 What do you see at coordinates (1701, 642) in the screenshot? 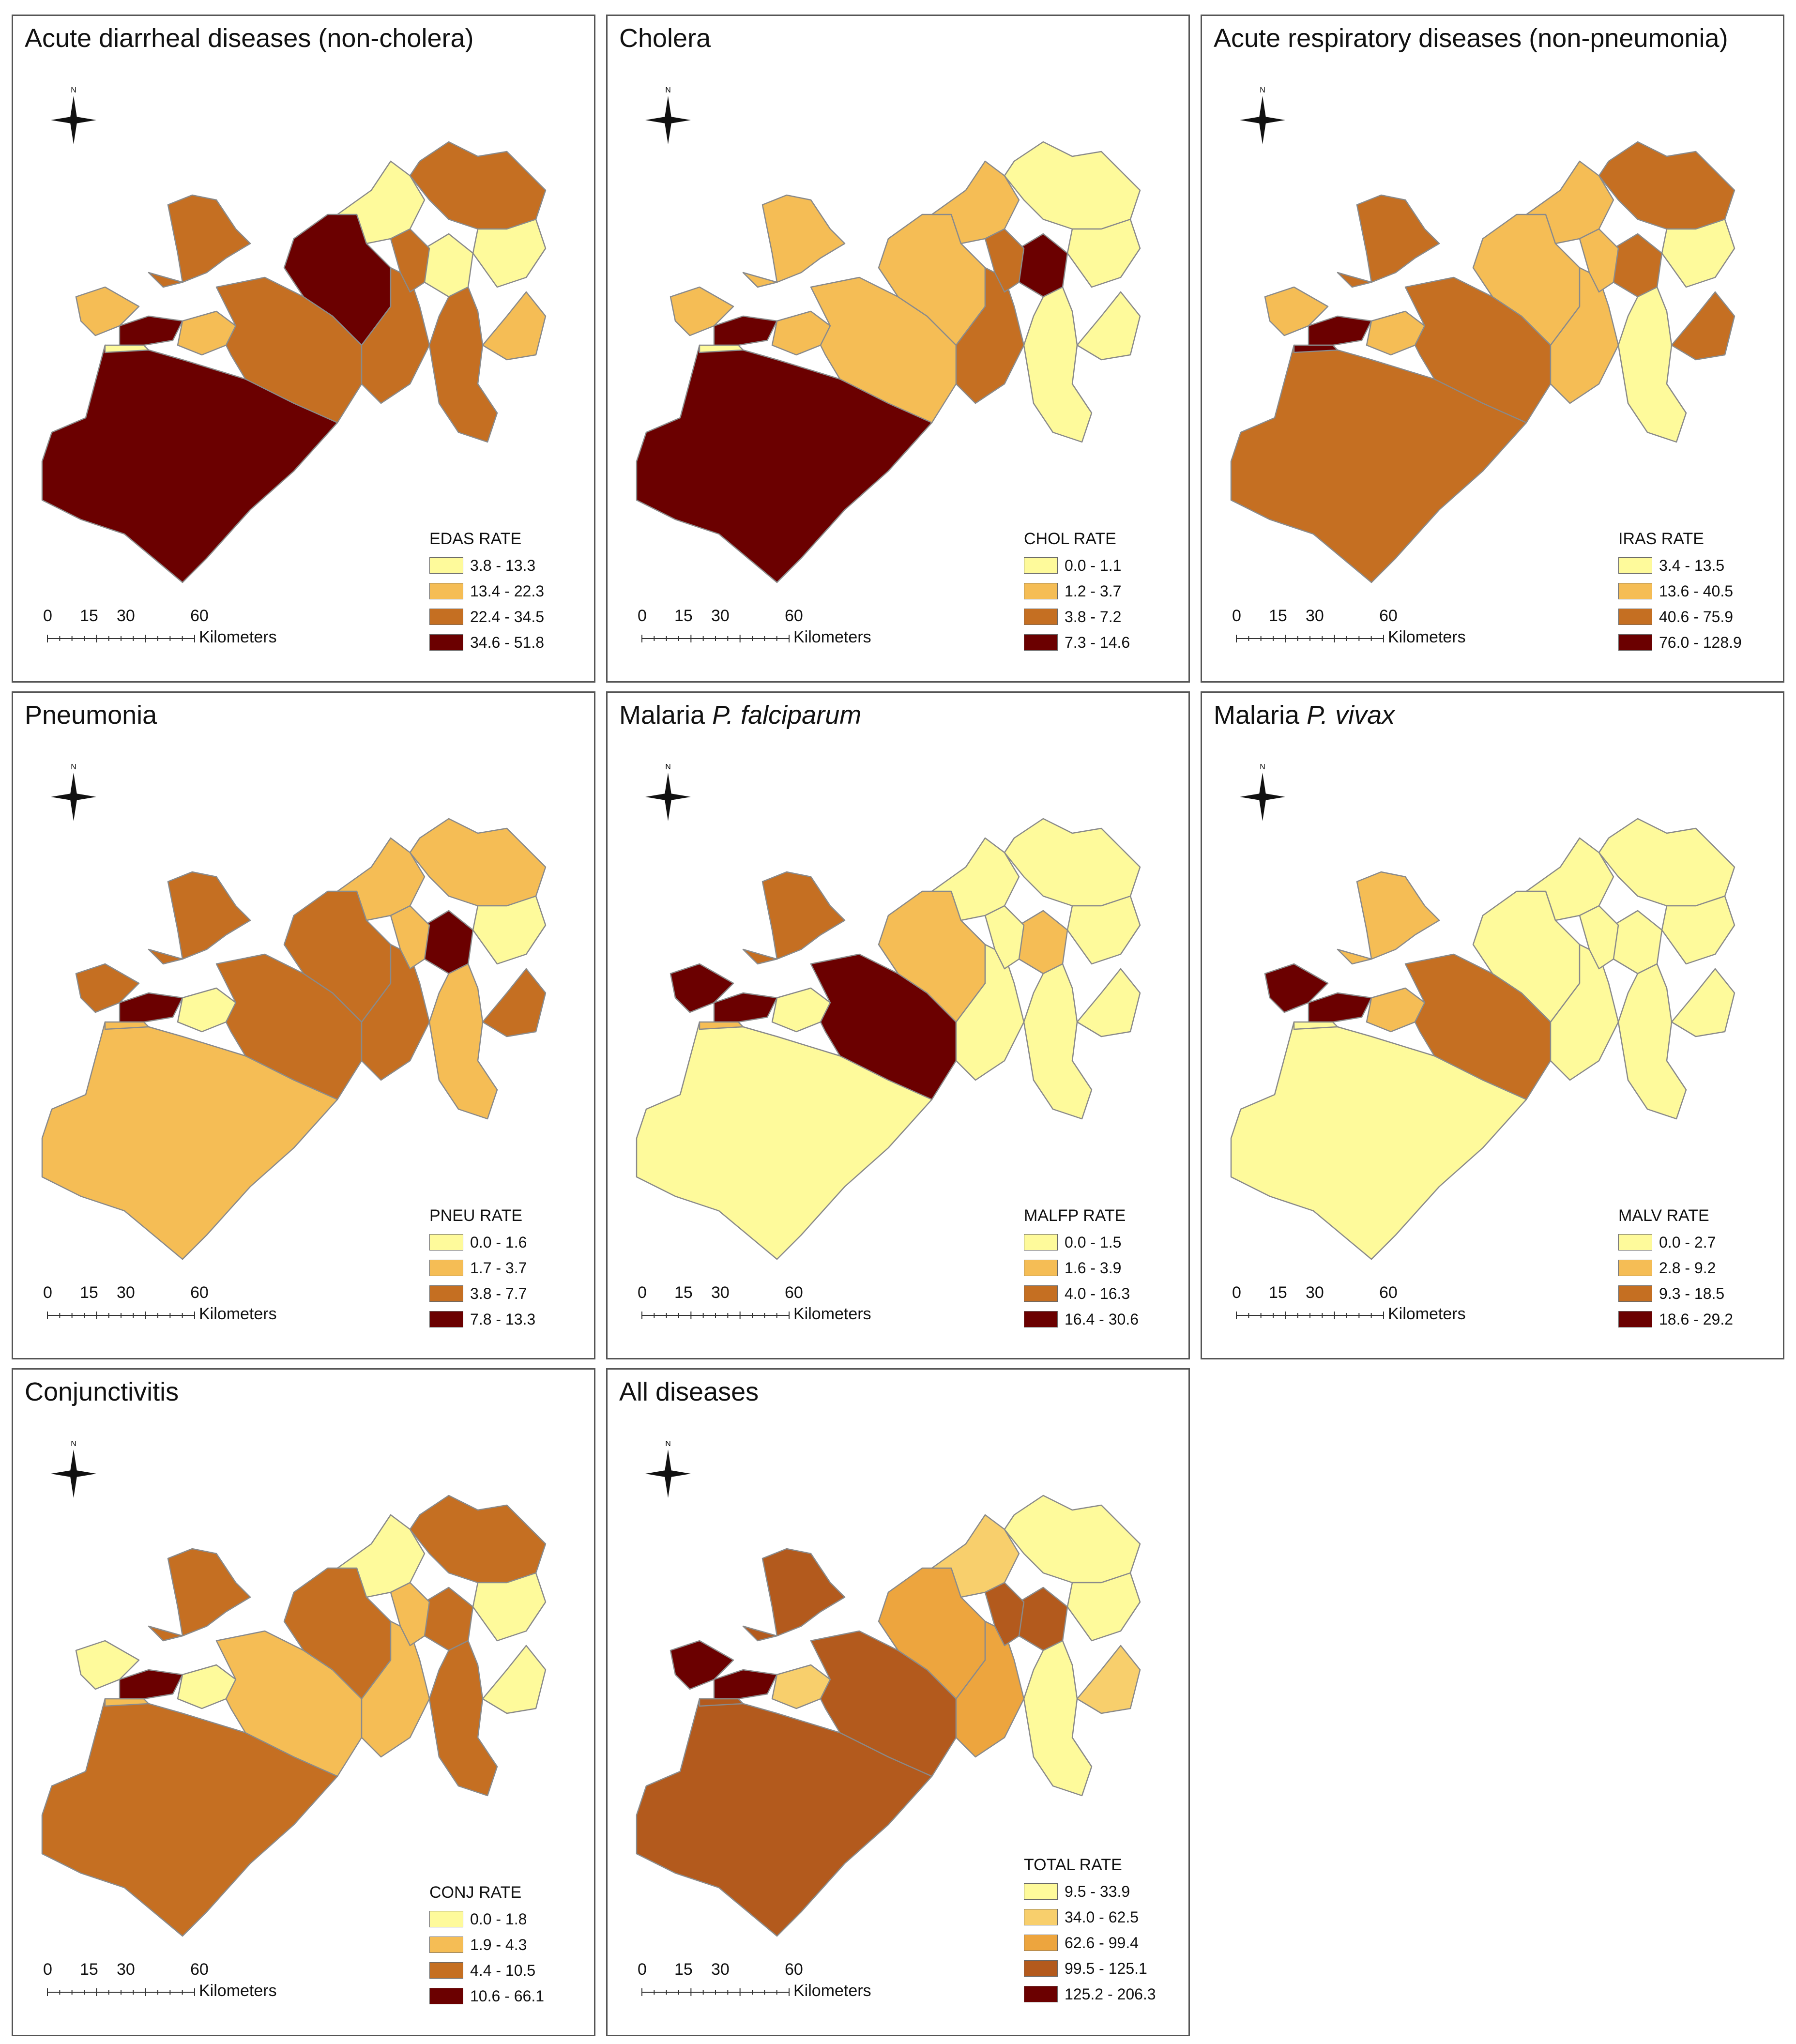
I see `legend-label: 76.0 - 128.9` at bounding box center [1701, 642].